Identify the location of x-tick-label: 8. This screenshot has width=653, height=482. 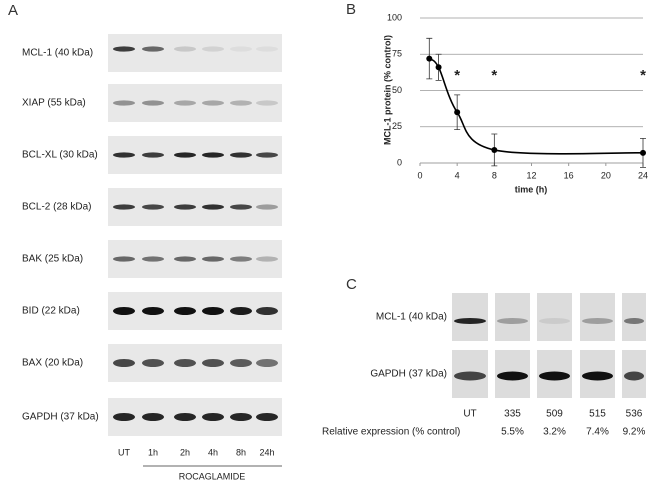
(494, 175).